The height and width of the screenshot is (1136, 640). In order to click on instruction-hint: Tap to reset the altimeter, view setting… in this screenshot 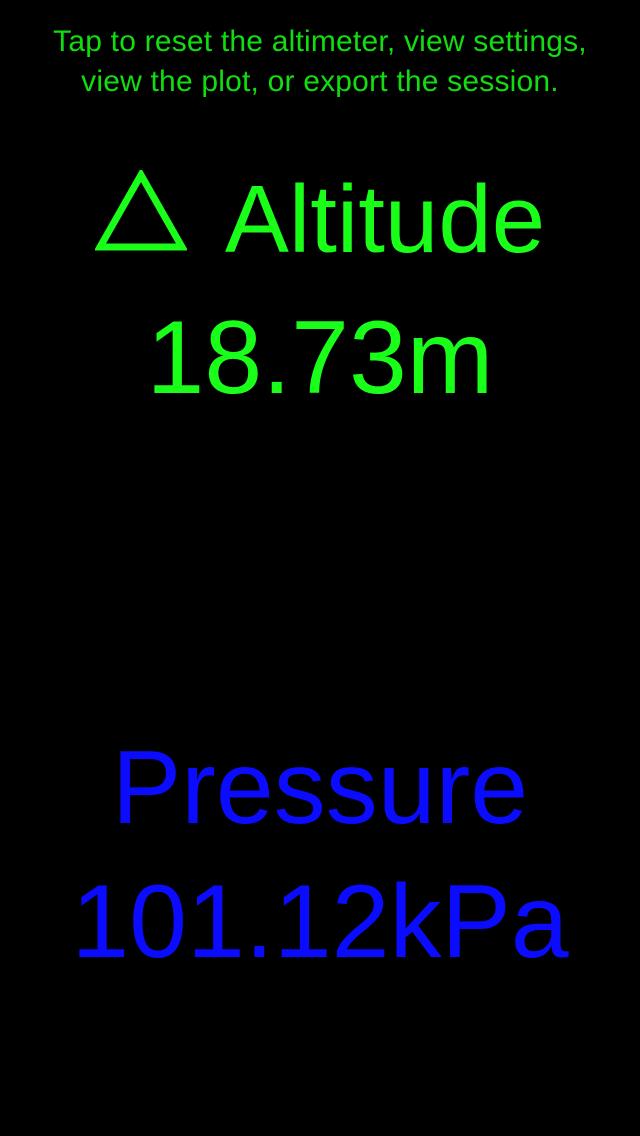, I will do `click(320, 62)`.